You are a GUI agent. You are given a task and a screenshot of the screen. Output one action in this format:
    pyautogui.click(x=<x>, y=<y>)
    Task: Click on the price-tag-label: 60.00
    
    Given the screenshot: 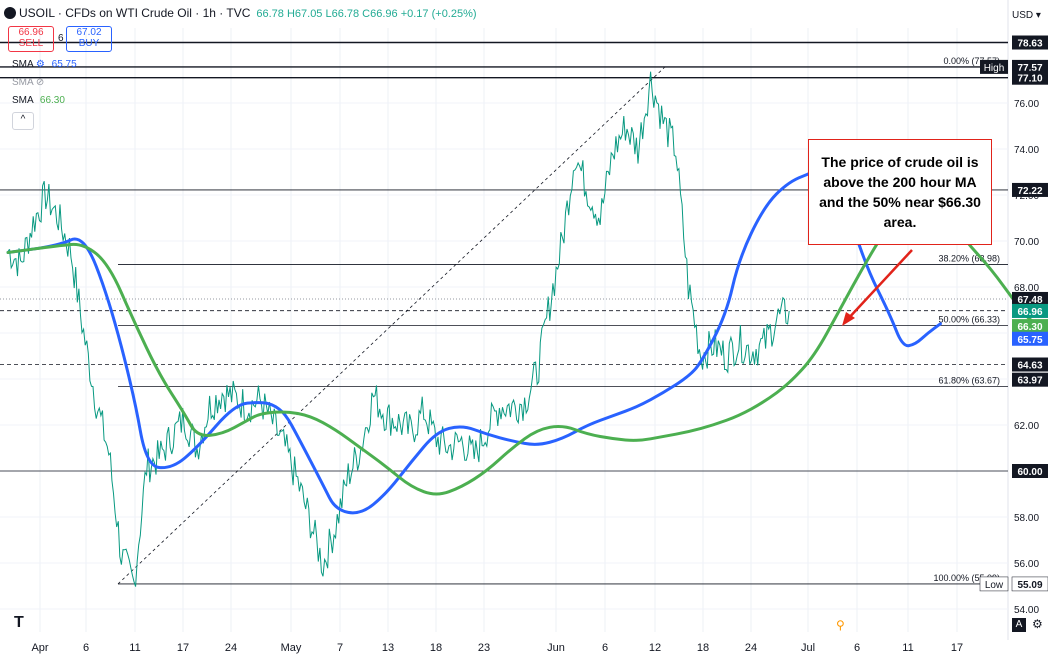 What is the action you would take?
    pyautogui.click(x=1029, y=472)
    